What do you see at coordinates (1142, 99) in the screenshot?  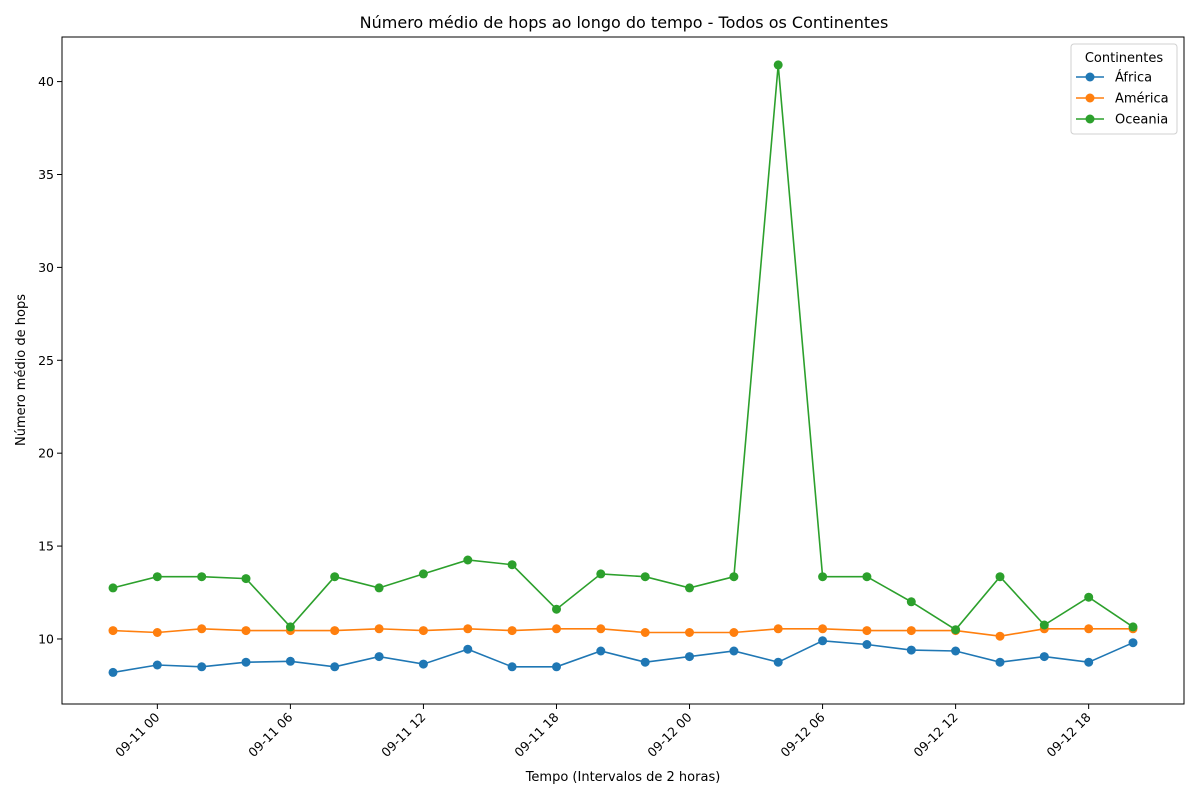 I see `legend-label: América` at bounding box center [1142, 99].